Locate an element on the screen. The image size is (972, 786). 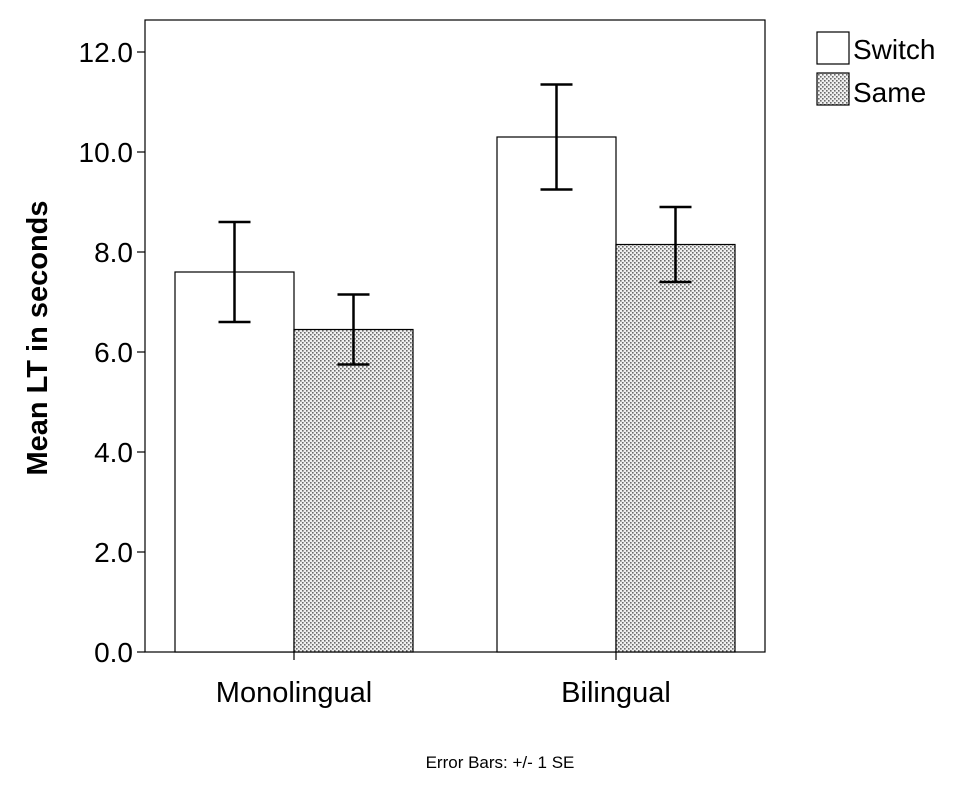
legend-swatch-switch is located at coordinates (833, 48).